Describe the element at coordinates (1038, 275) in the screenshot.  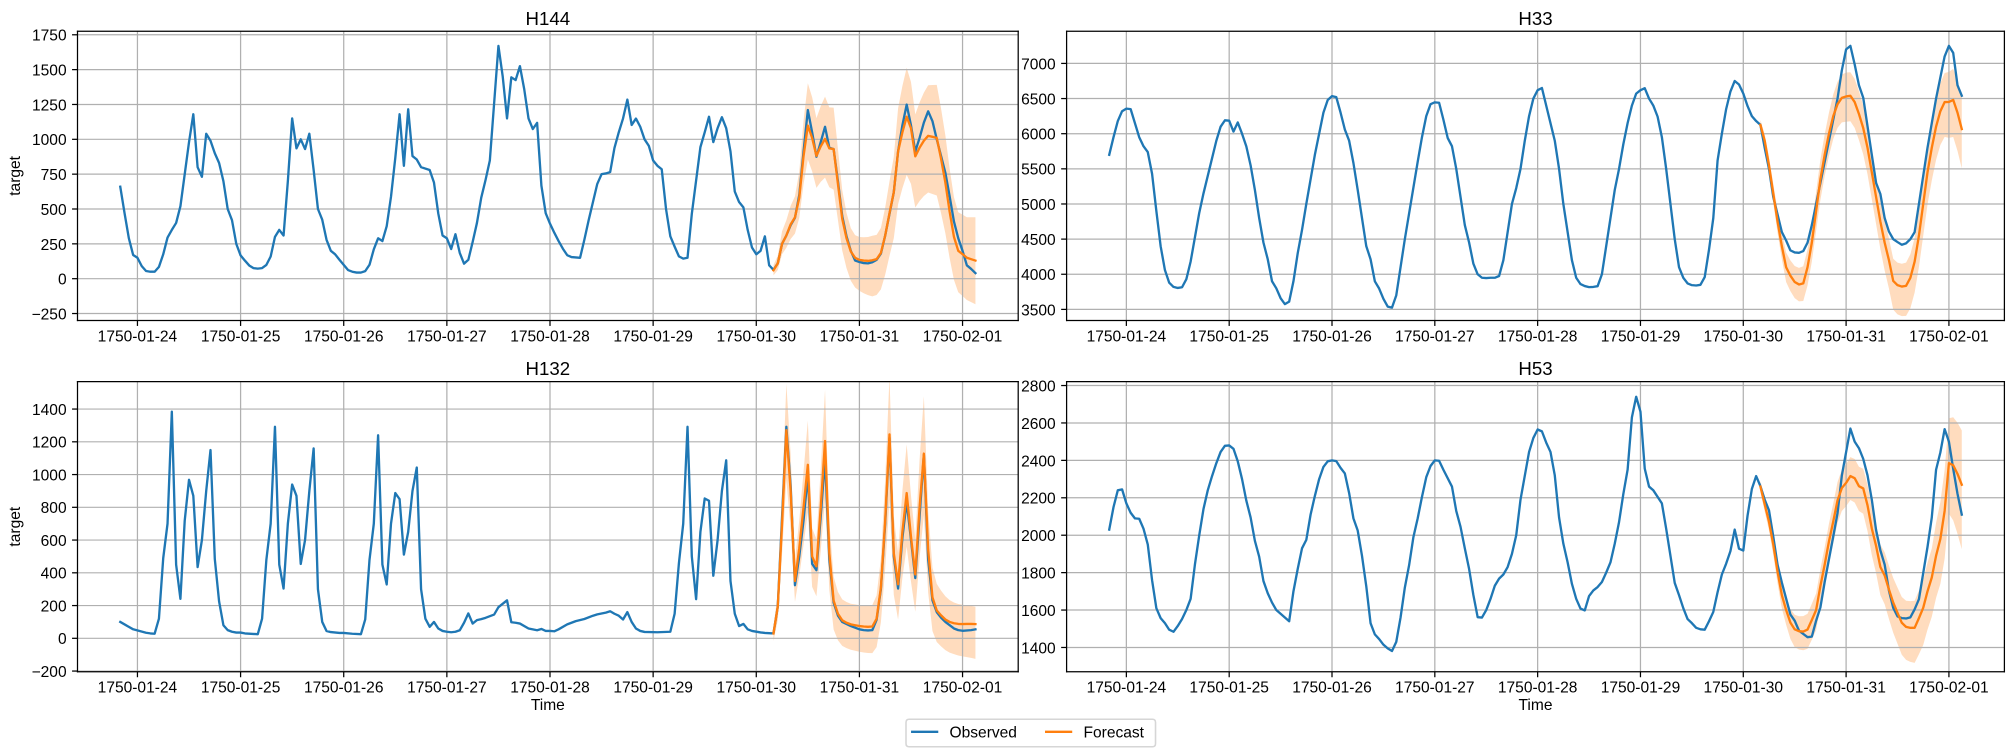
I see `svg-text: 4000` at that location.